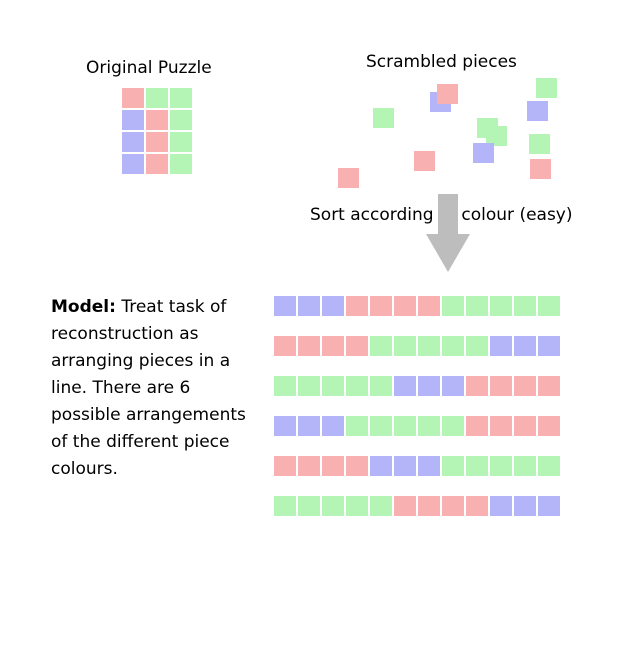 The image size is (644, 652). I want to click on arrow-shape, so click(448, 233).